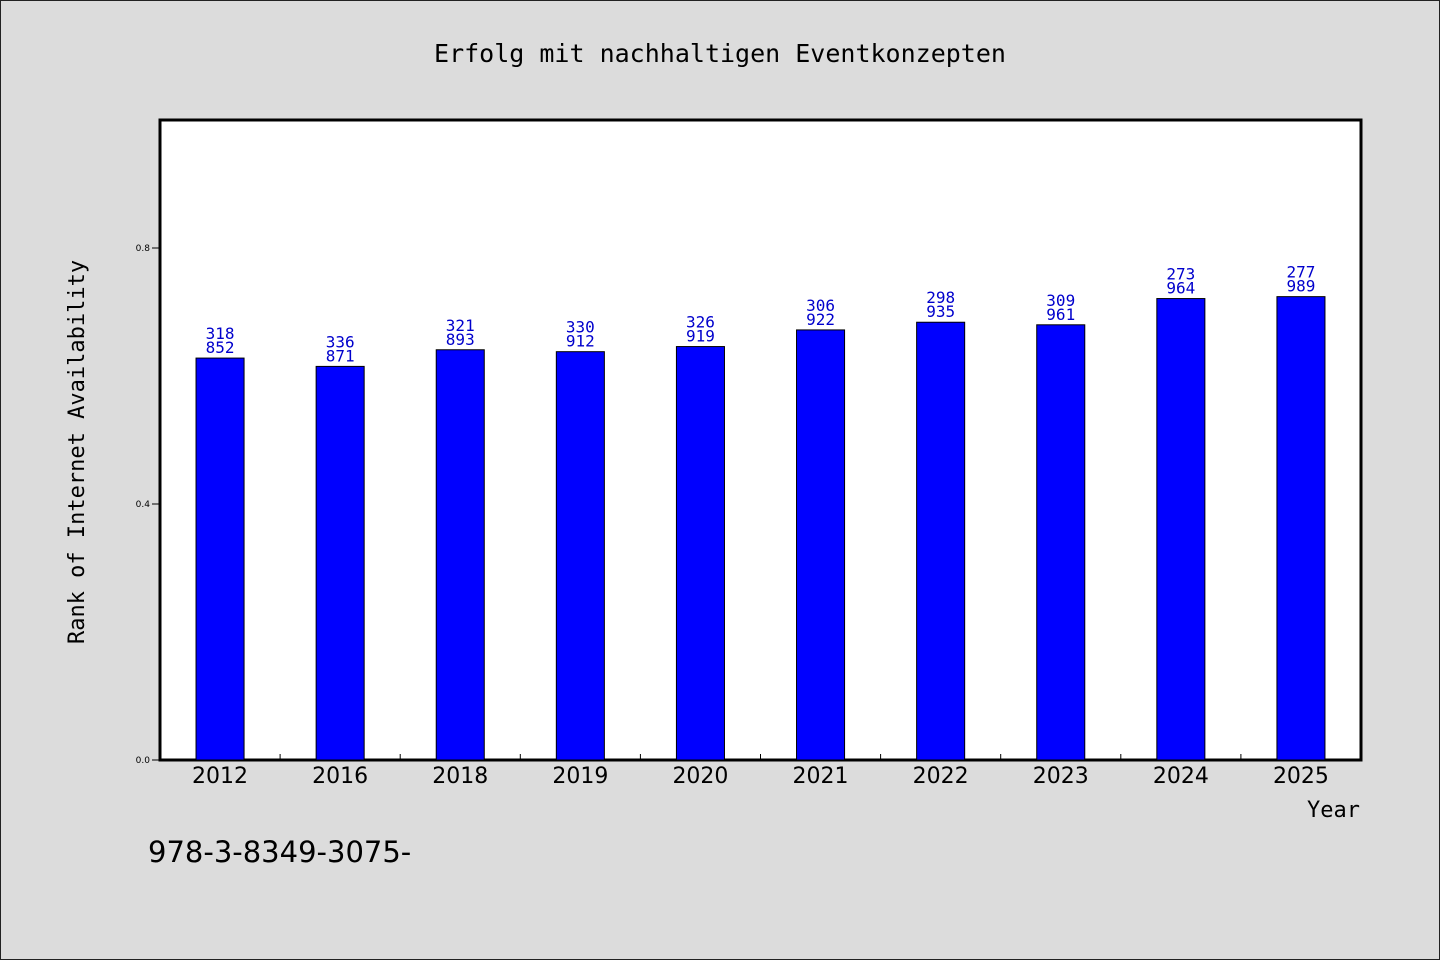  What do you see at coordinates (720, 53) in the screenshot?
I see `chart-title: Erfolg mit nachhaltigen Eventkonzepten` at bounding box center [720, 53].